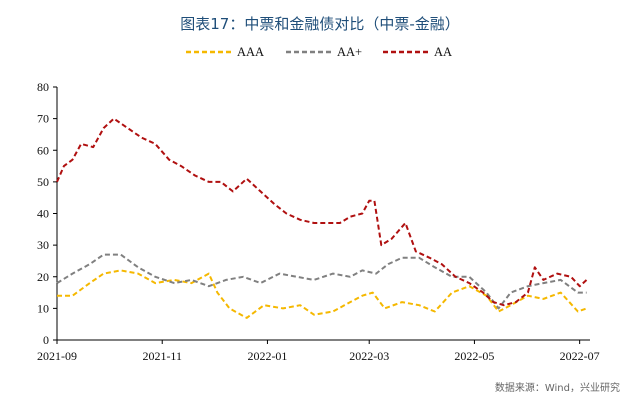 The image size is (640, 400). Describe the element at coordinates (319, 52) in the screenshot. I see `legend: AAA AA+ AA` at that location.